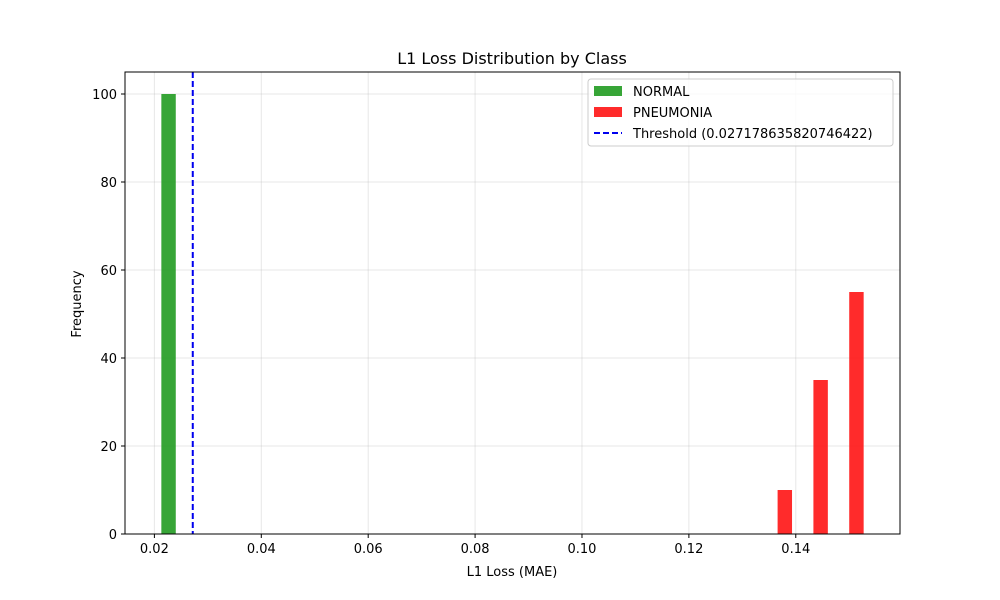 The image size is (1000, 600). I want to click on y-axis-ticks: 0 20 40 60 80 100, so click(108, 315).